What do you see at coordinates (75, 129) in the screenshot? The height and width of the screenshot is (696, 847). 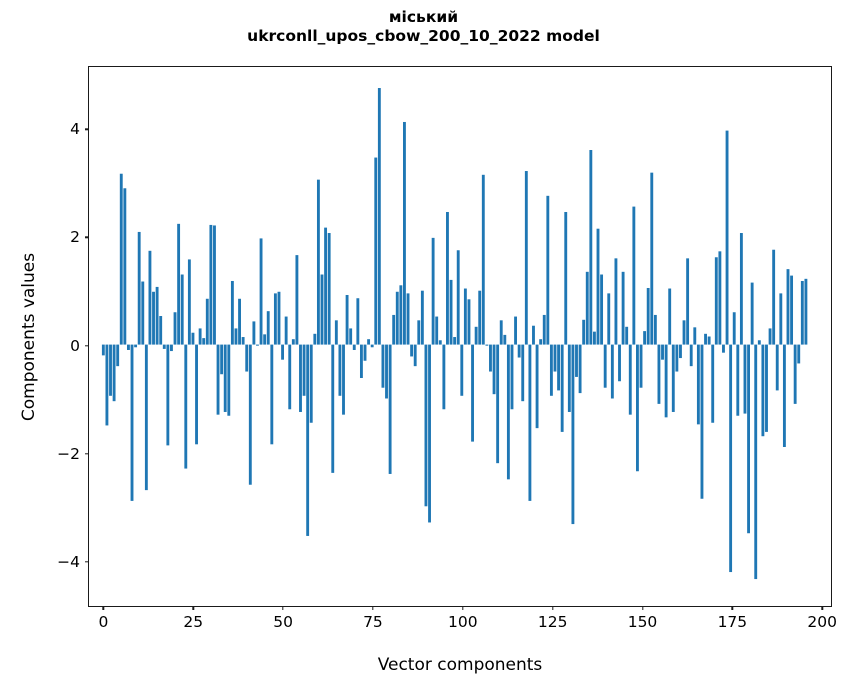 I see `y-tick-label: 4` at bounding box center [75, 129].